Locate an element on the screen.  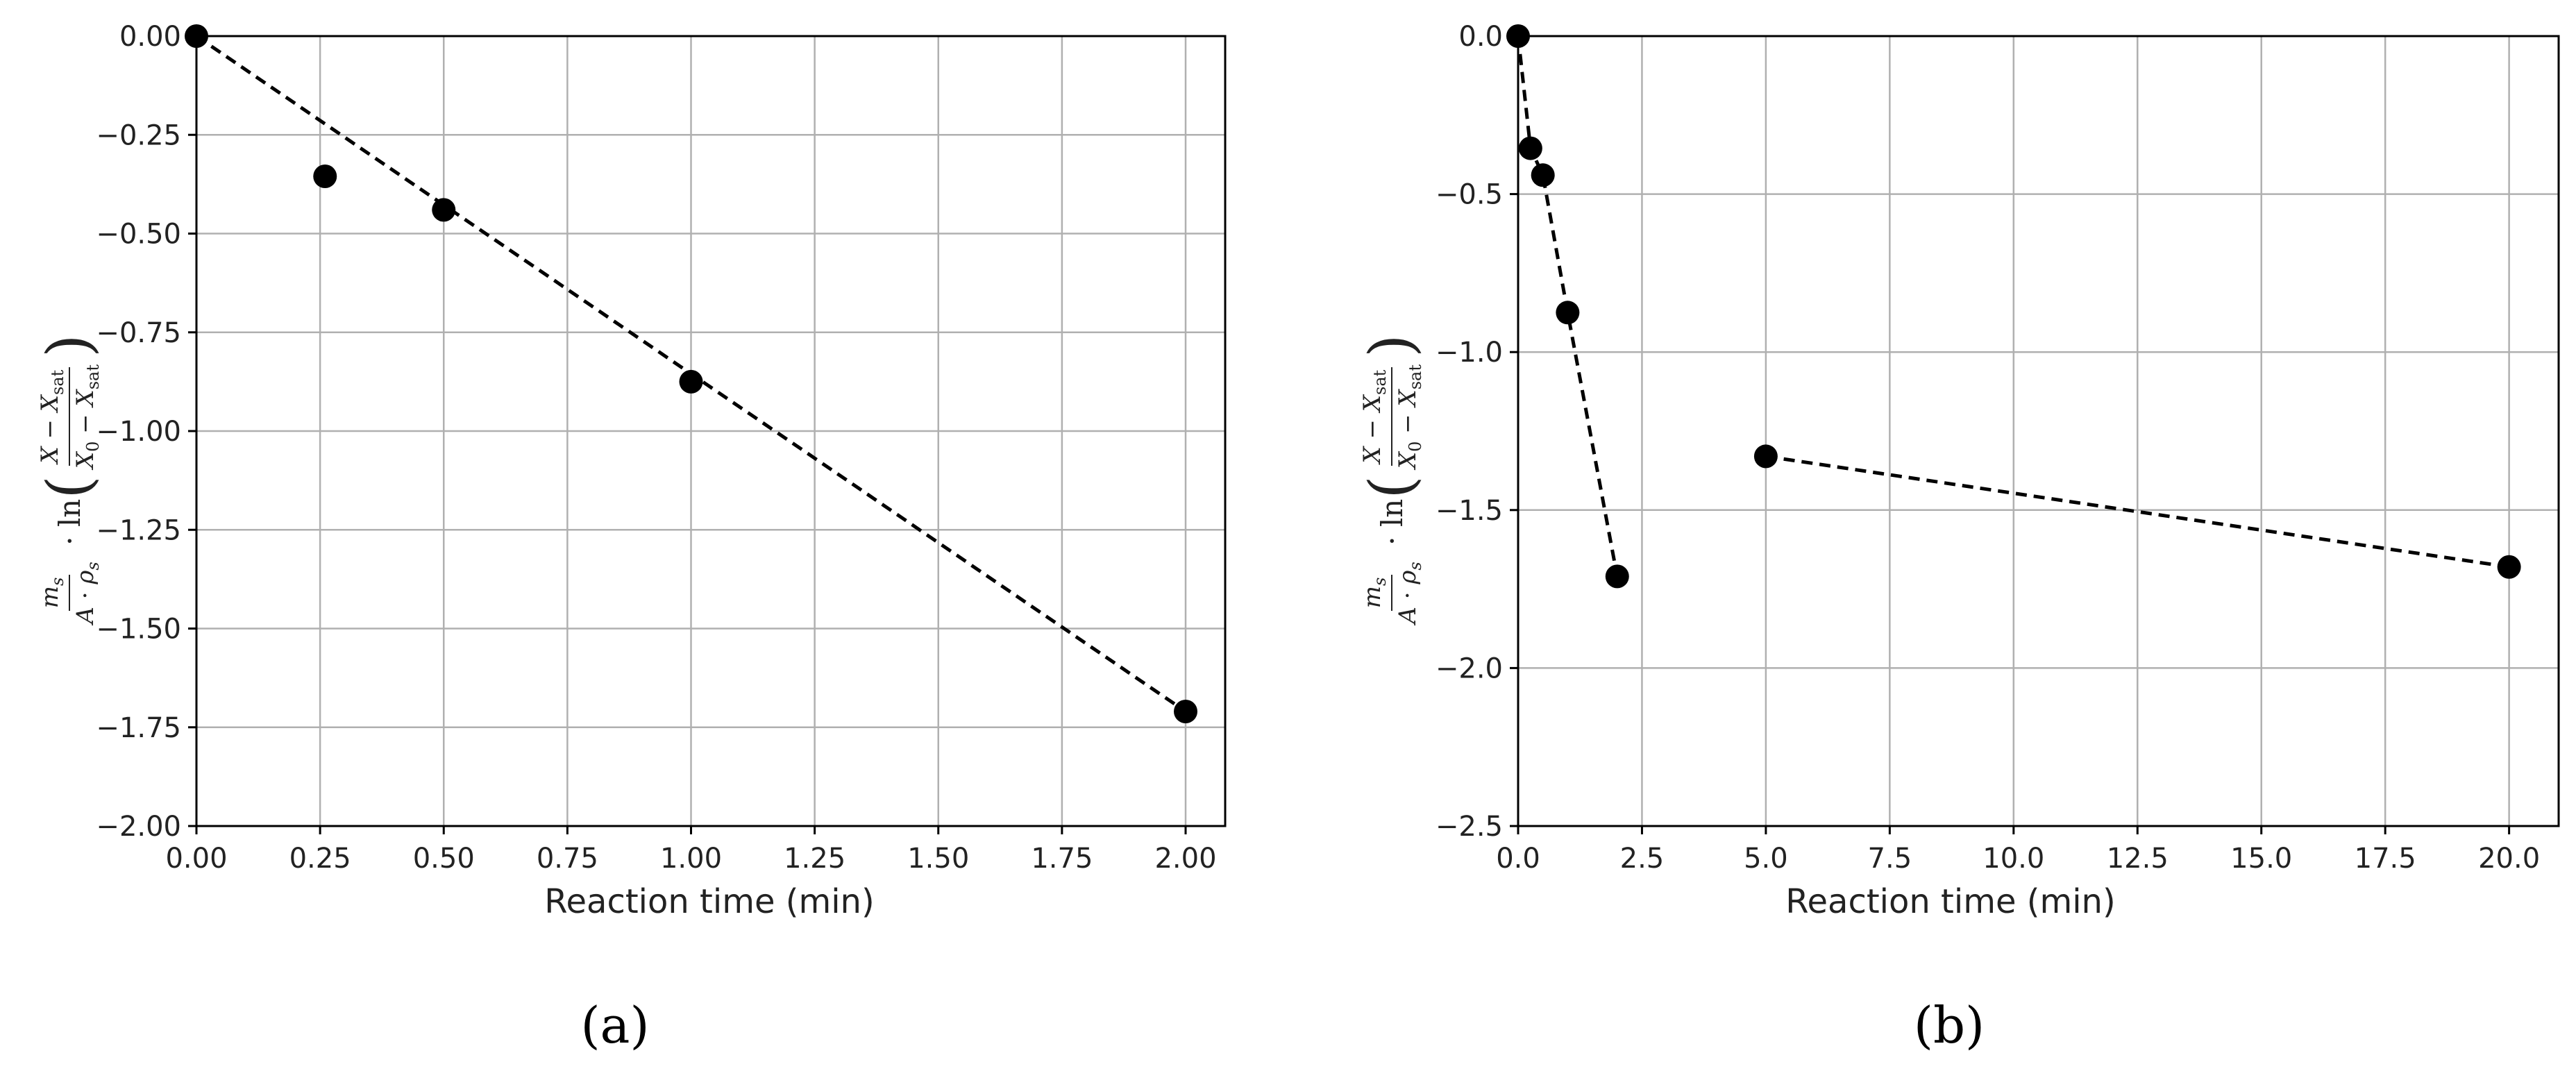
x-tick-label: 0.75 is located at coordinates (567, 859).